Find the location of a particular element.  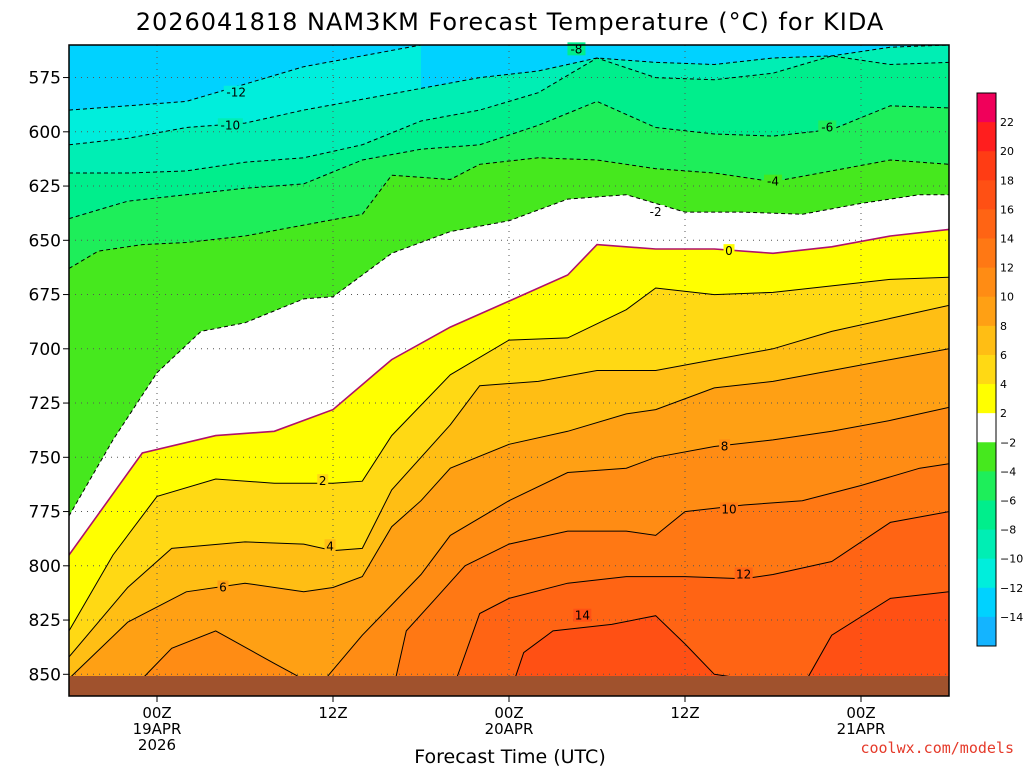

isotherm--4 is located at coordinates (509, 213).